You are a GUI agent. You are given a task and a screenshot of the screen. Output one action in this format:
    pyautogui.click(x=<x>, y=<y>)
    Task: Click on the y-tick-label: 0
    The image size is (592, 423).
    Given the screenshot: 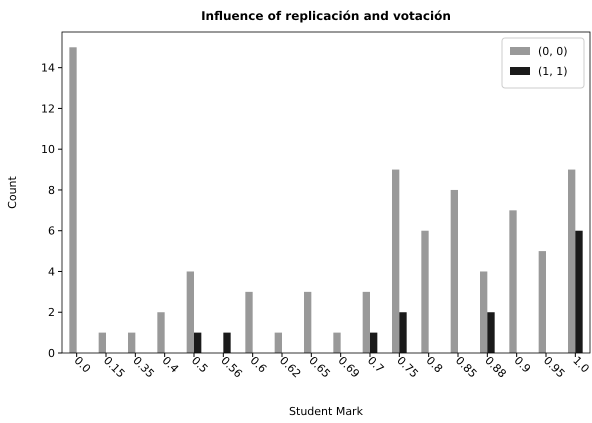 What is the action you would take?
    pyautogui.click(x=51, y=353)
    